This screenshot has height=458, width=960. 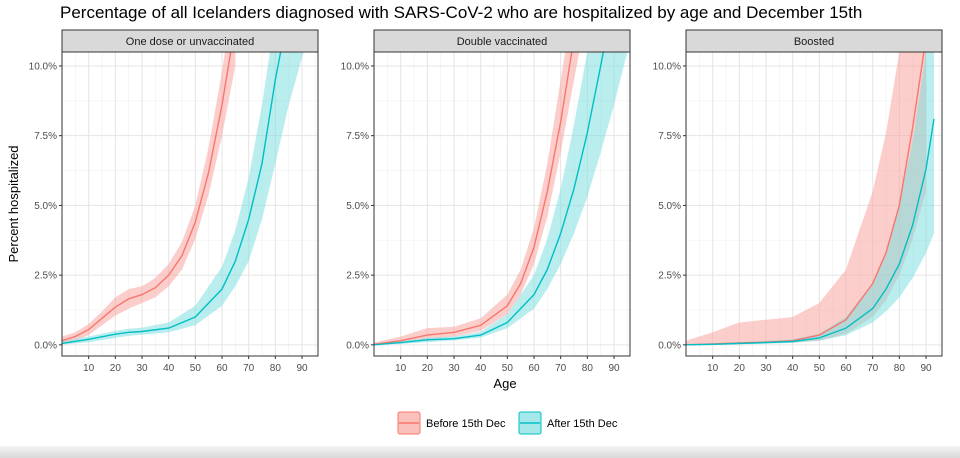 What do you see at coordinates (582, 424) in the screenshot?
I see `legend-label: After 15th Dec` at bounding box center [582, 424].